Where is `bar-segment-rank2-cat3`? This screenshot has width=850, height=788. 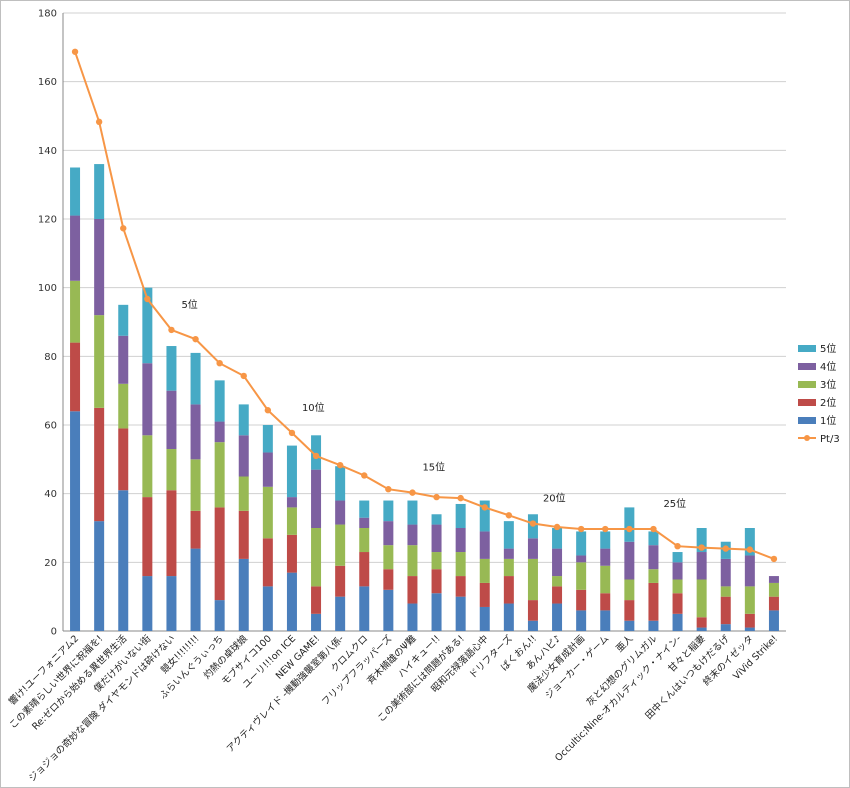 bar-segment-rank2-cat3 is located at coordinates (147, 537).